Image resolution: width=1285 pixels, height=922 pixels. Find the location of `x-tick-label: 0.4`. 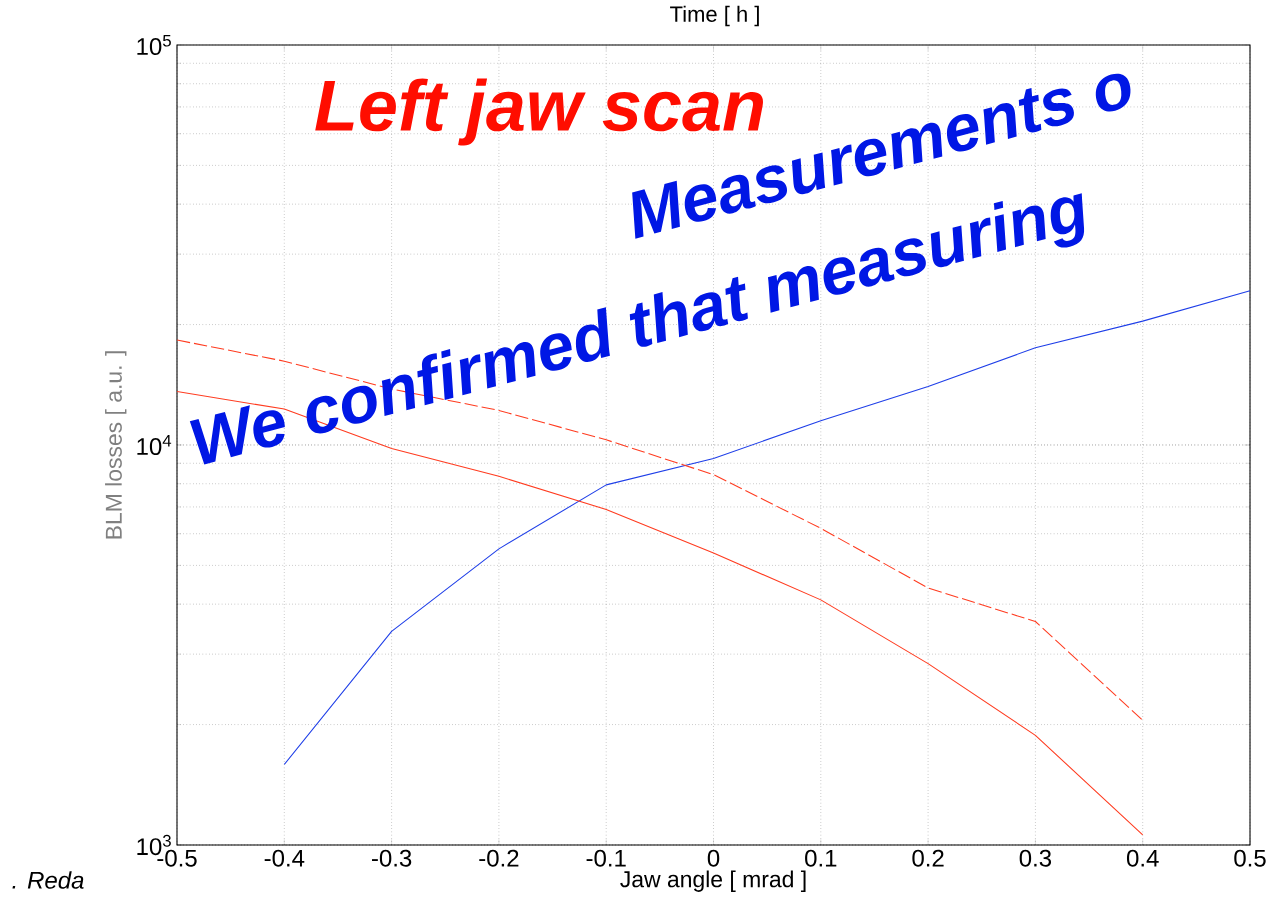

x-tick-label: 0.4 is located at coordinates (1142, 858).